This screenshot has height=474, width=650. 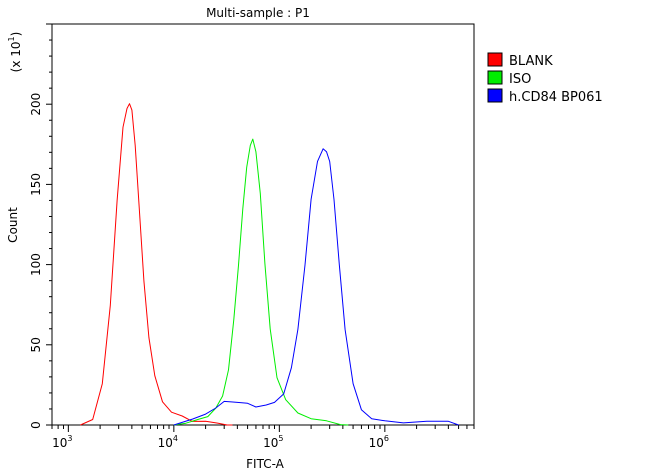 I want to click on y-tick-label: 150, so click(x=36, y=184).